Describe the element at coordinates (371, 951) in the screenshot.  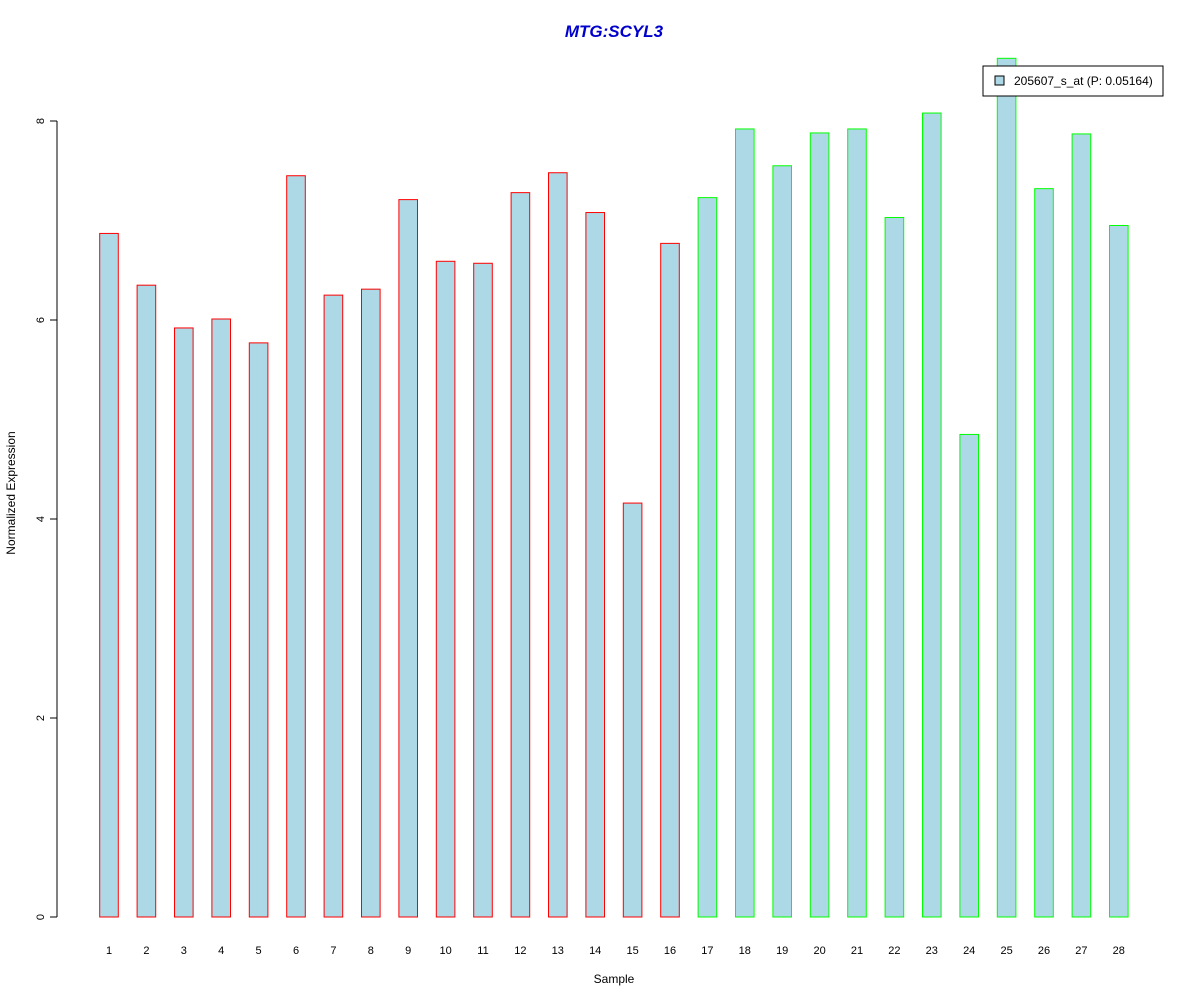
I see `x-tick-label: 8` at that location.